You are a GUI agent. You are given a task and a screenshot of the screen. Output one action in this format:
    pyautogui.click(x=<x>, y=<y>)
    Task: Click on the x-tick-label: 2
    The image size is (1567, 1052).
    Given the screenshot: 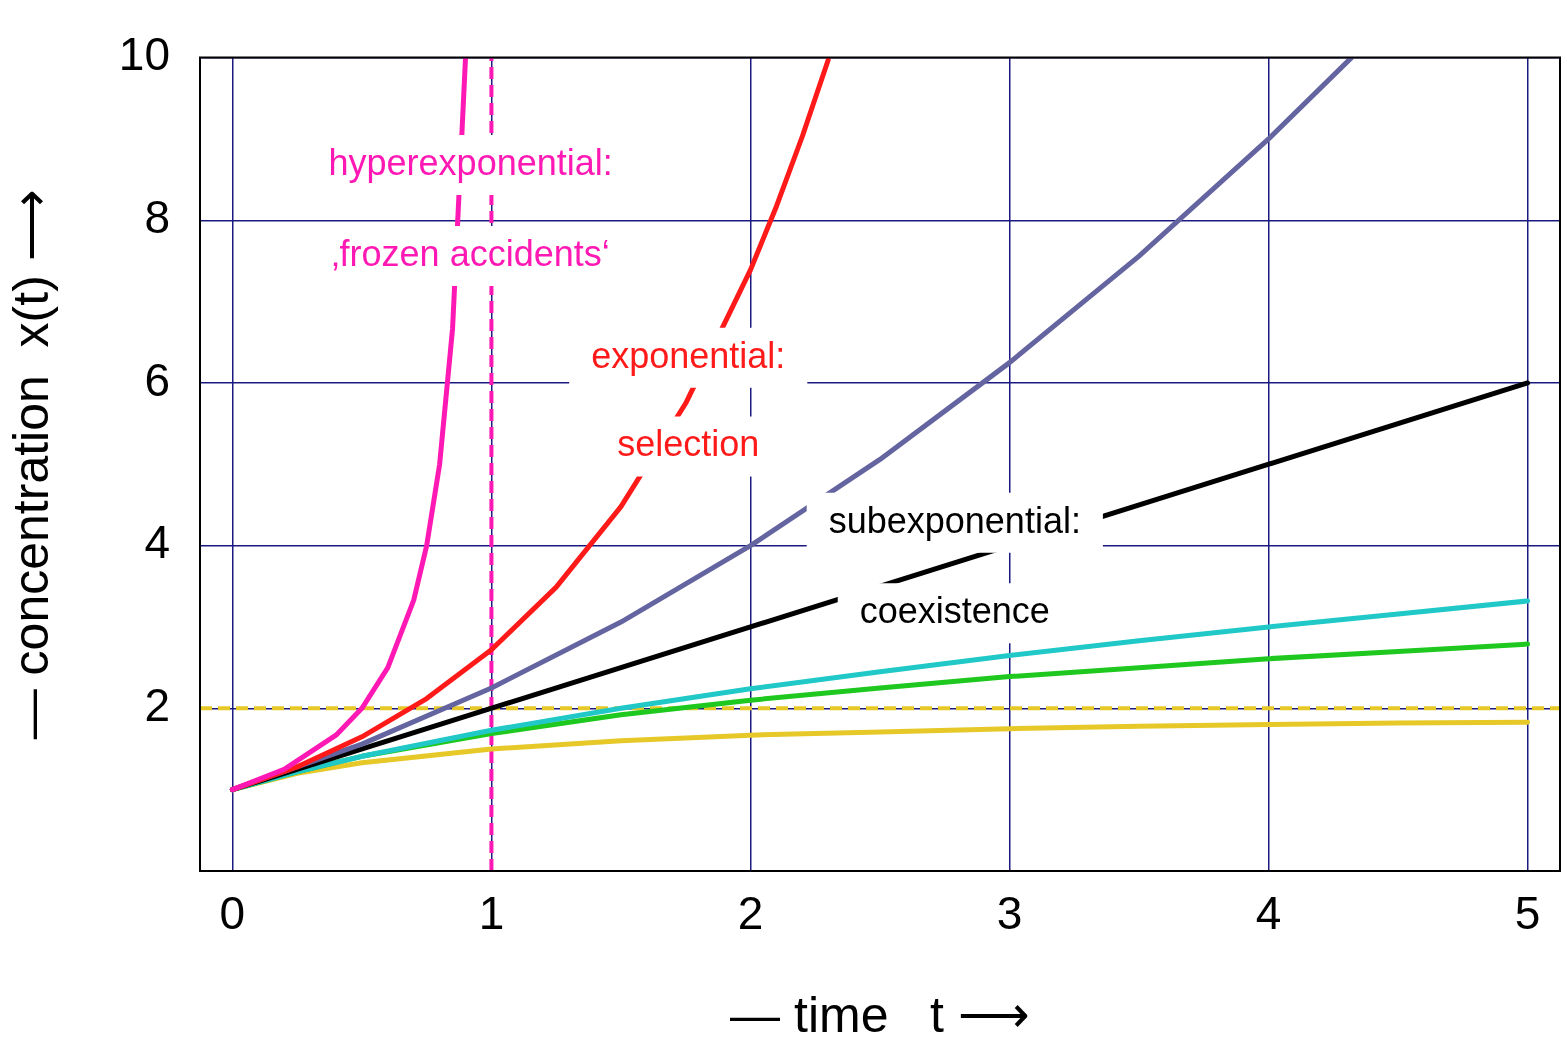 What is the action you would take?
    pyautogui.click(x=750, y=913)
    